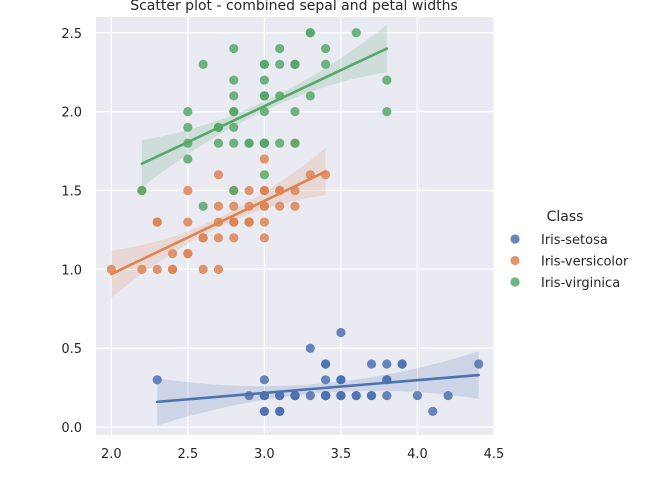 The height and width of the screenshot is (500, 646). What do you see at coordinates (264, 106) in the screenshot?
I see `iris-virginica-trend-line` at bounding box center [264, 106].